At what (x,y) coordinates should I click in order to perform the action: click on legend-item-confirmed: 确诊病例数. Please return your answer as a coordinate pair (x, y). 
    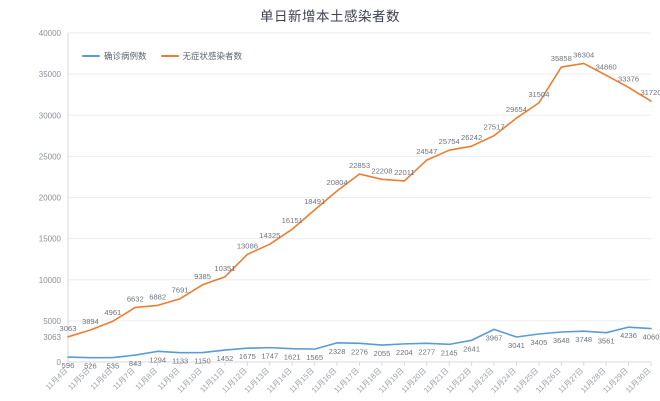
    Looking at the image, I should click on (114, 56).